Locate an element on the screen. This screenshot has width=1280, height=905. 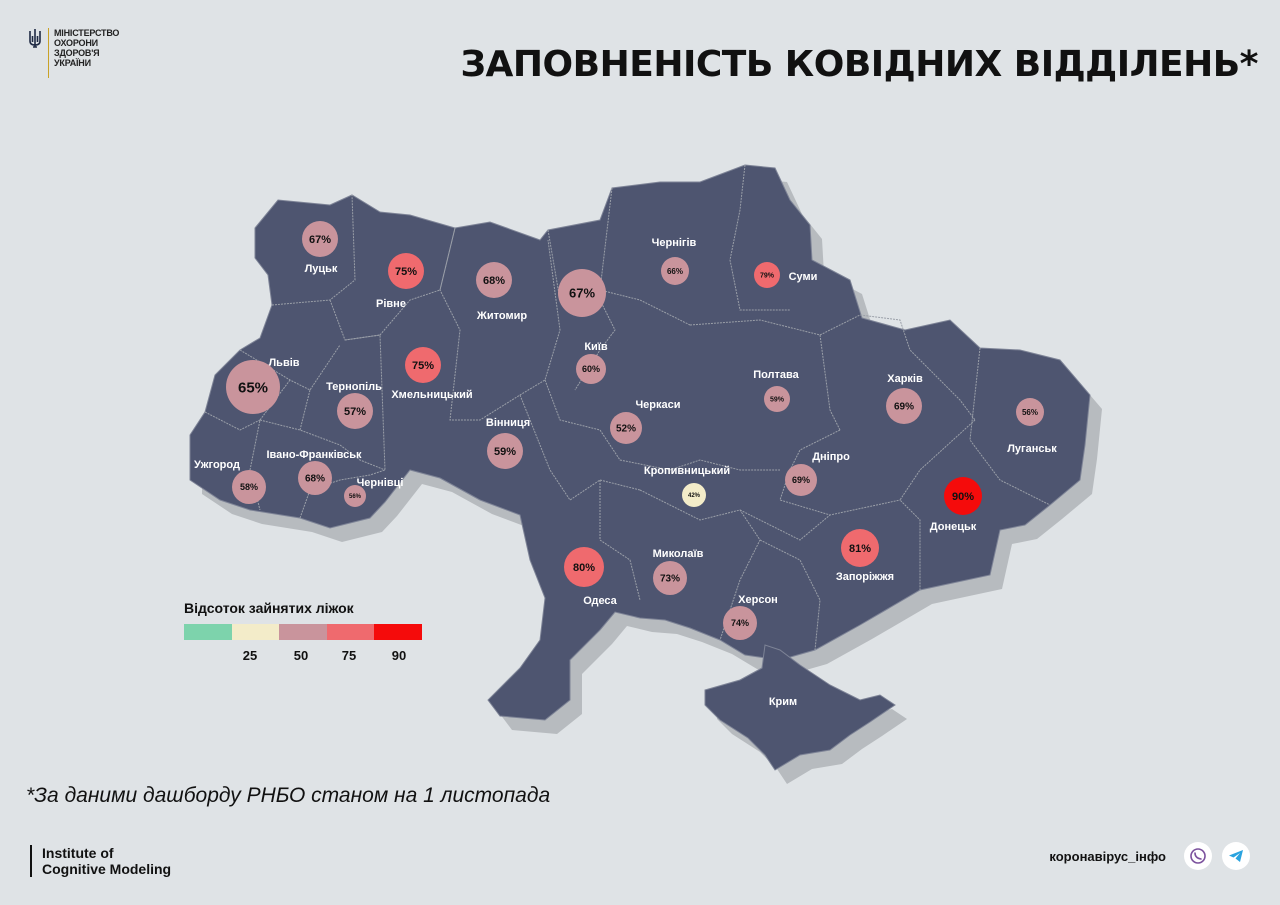
region-13-bubble is located at coordinates (904, 406).